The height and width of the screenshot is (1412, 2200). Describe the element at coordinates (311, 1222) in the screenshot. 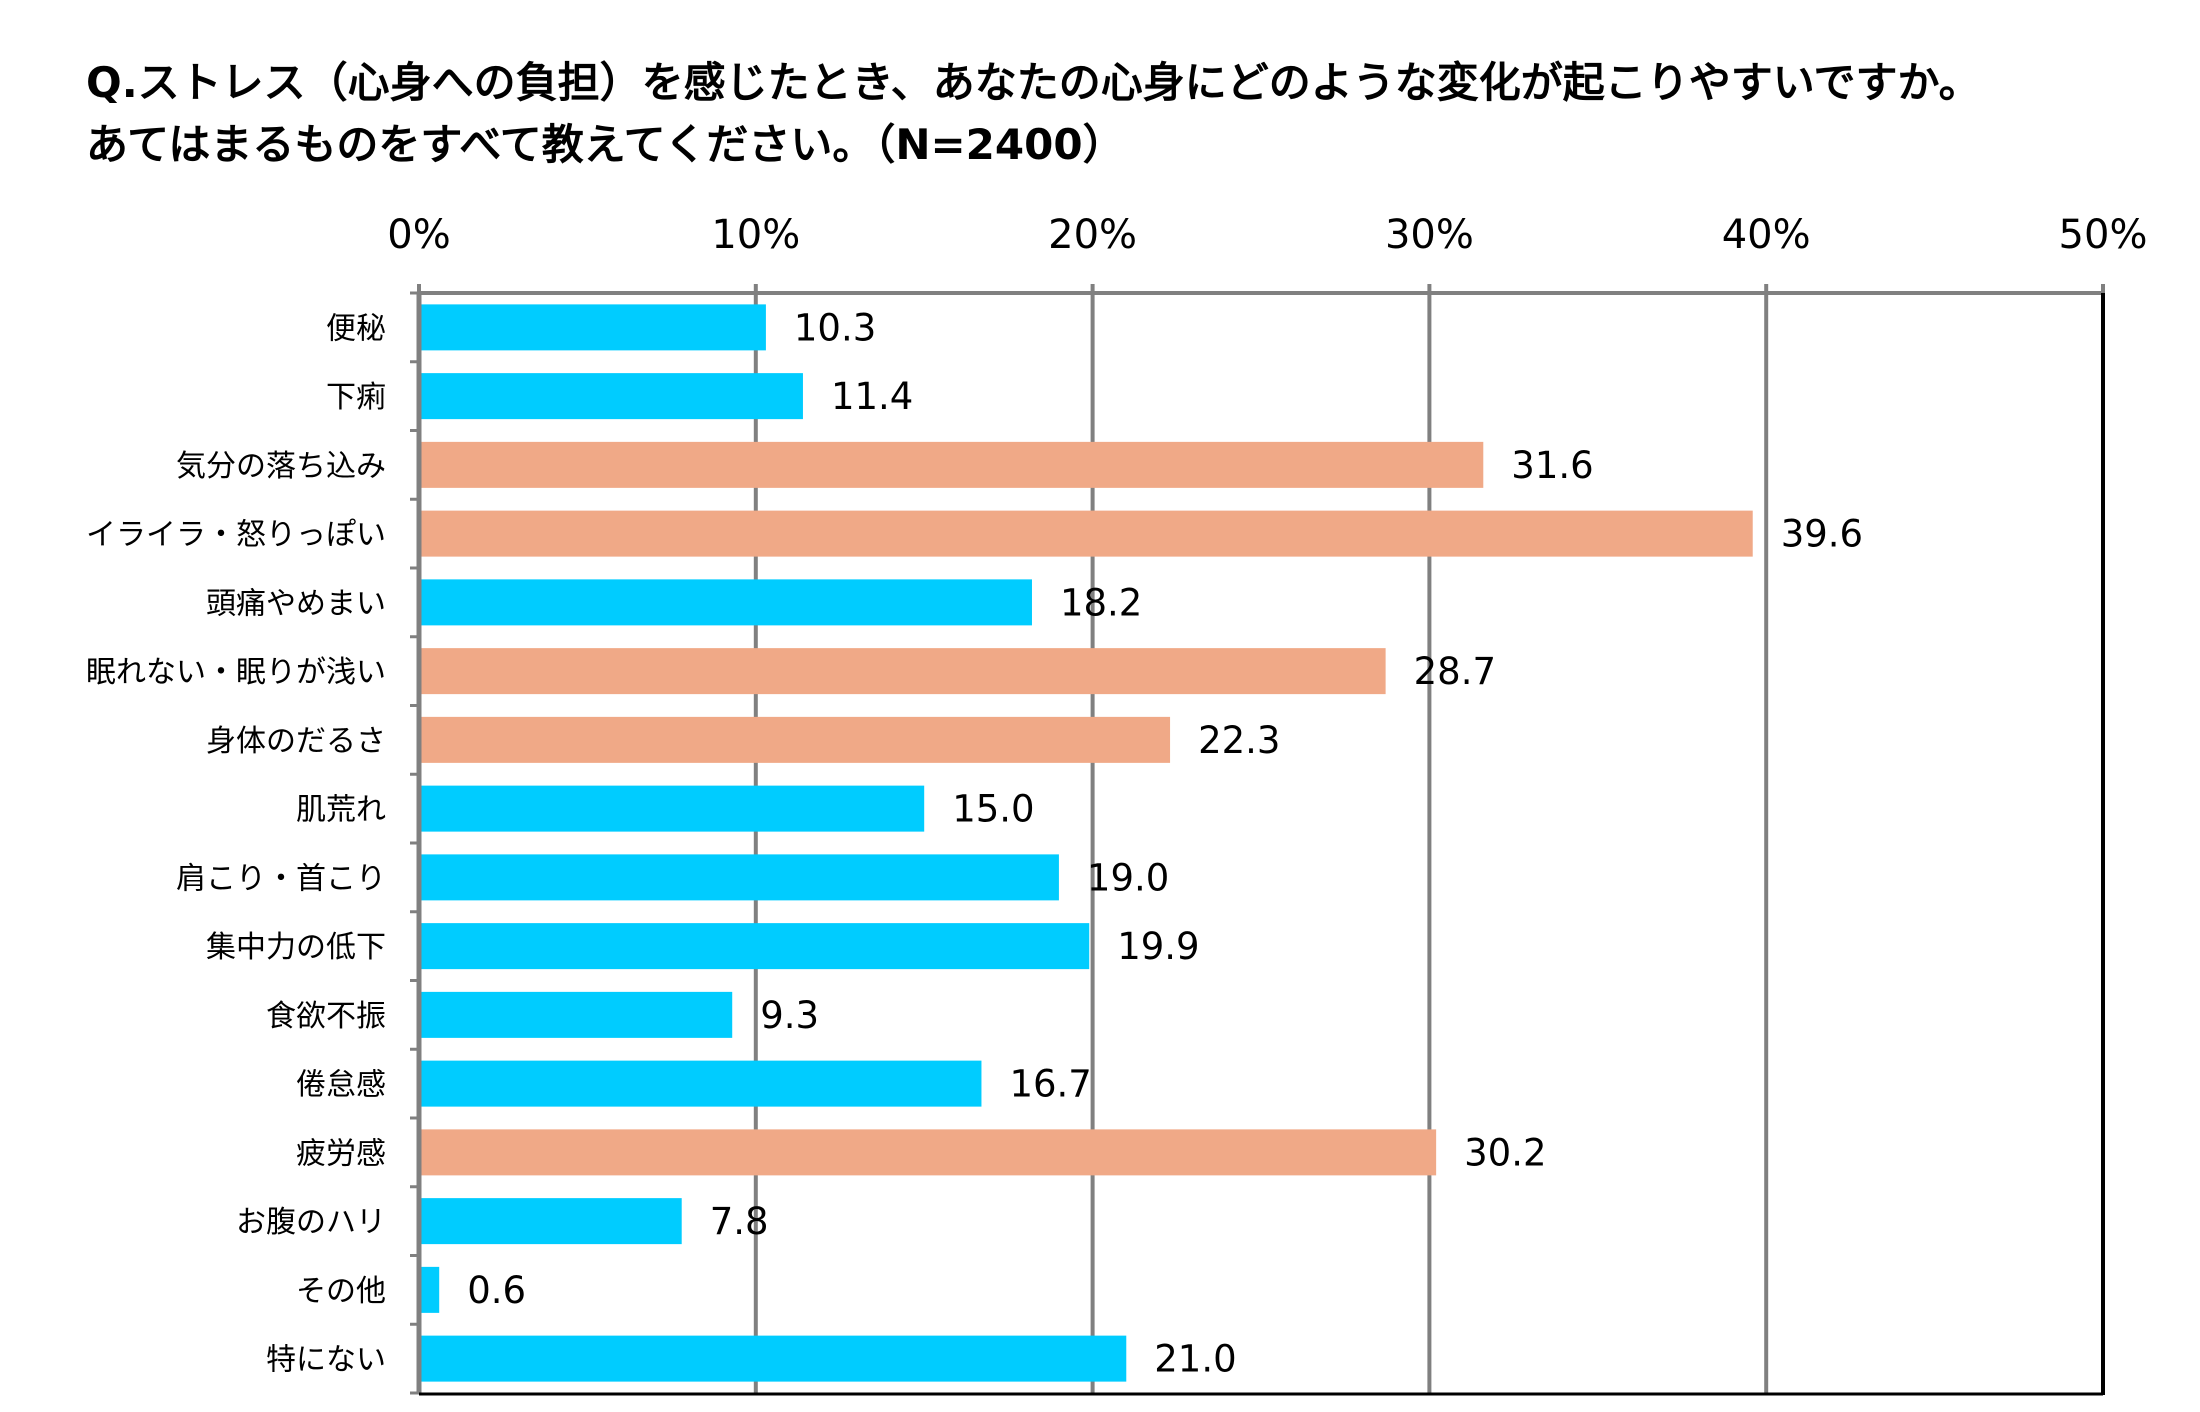

I see `category-label-14: お腹のハリ` at that location.